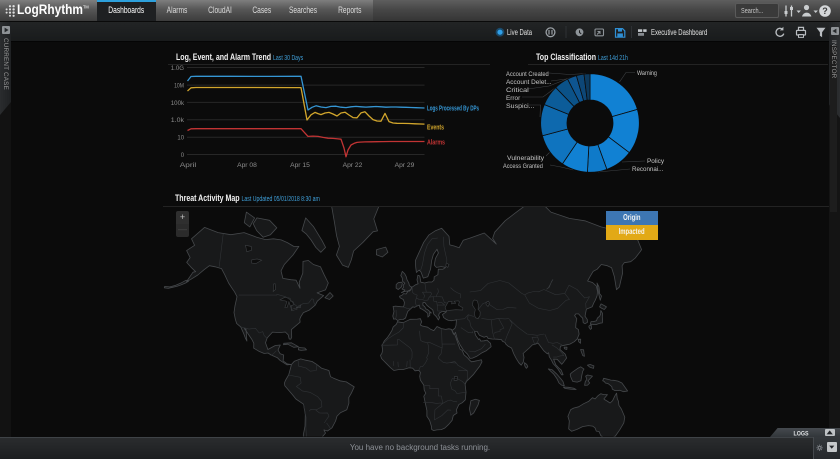 The image size is (840, 459). Describe the element at coordinates (180, 138) in the screenshot. I see `svg-text: 10` at that location.